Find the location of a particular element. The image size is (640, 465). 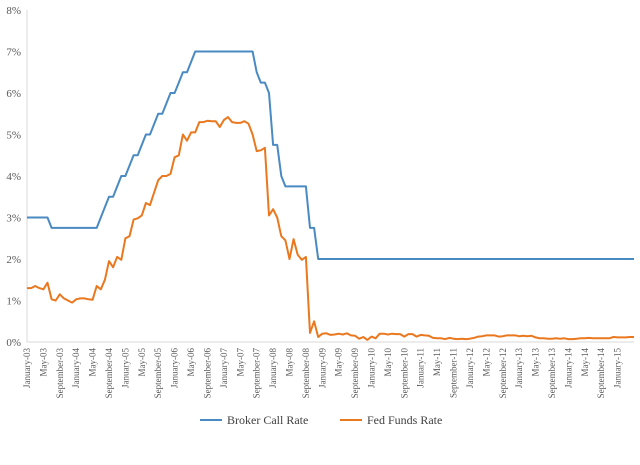

x-tick-label: September-12 is located at coordinates (503, 373).